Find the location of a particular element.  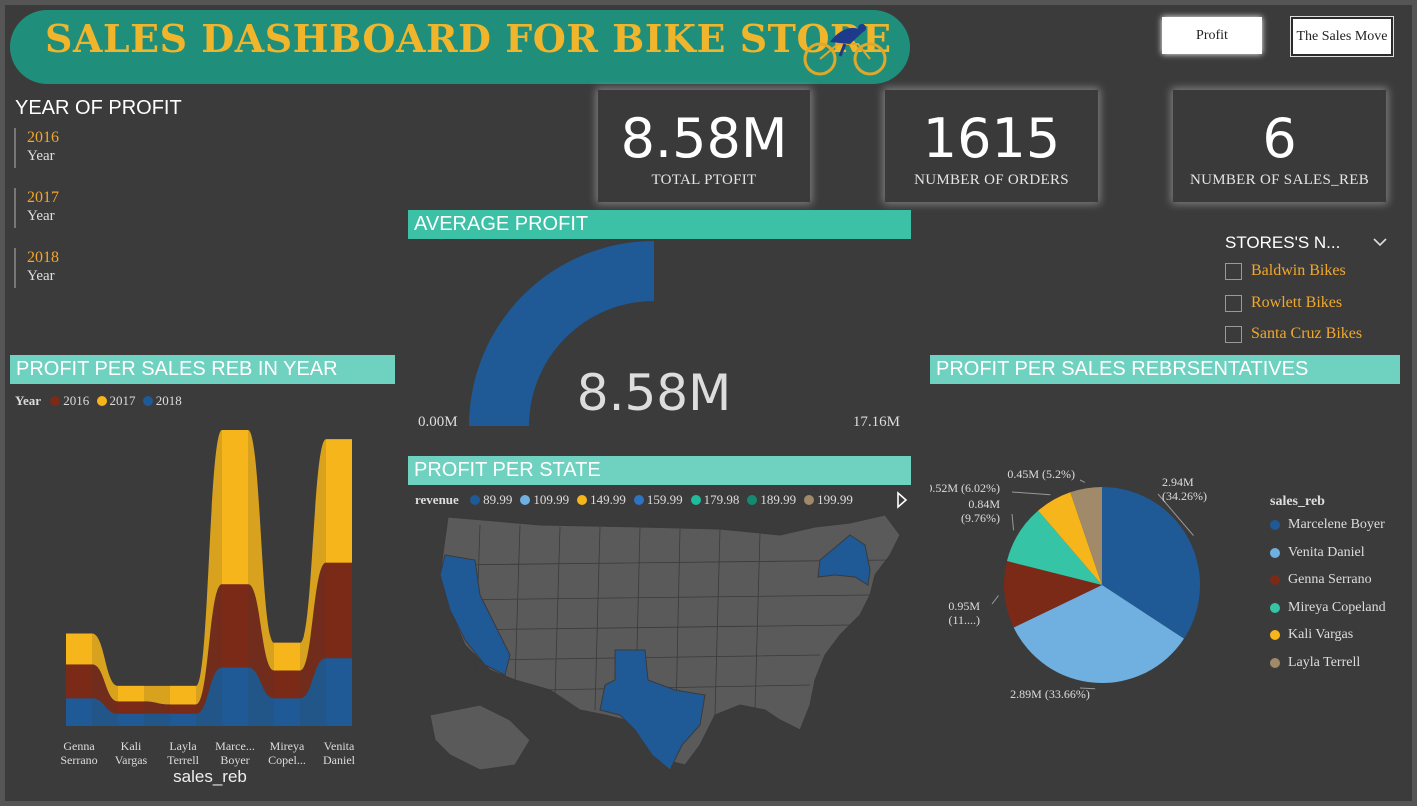

legend-label: 2017 is located at coordinates (122, 400).